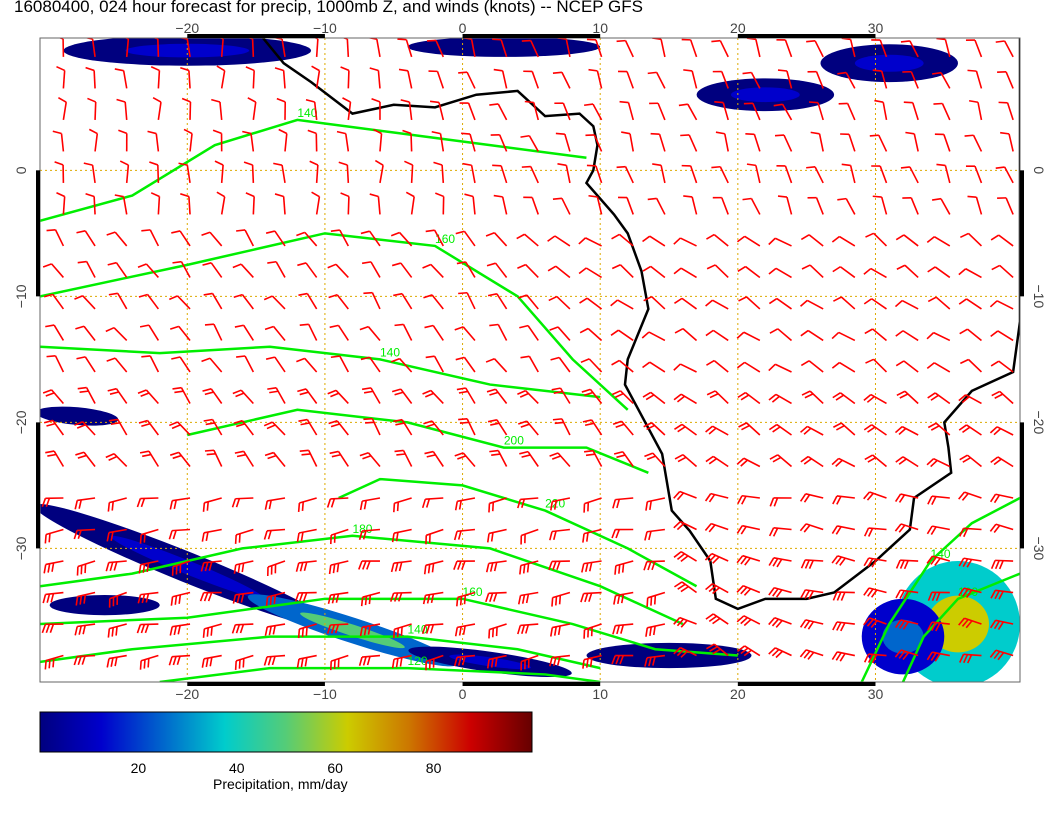 This screenshot has height=816, width=1056. Describe the element at coordinates (1022, 485) in the screenshot. I see `lat-scale-bar` at that location.